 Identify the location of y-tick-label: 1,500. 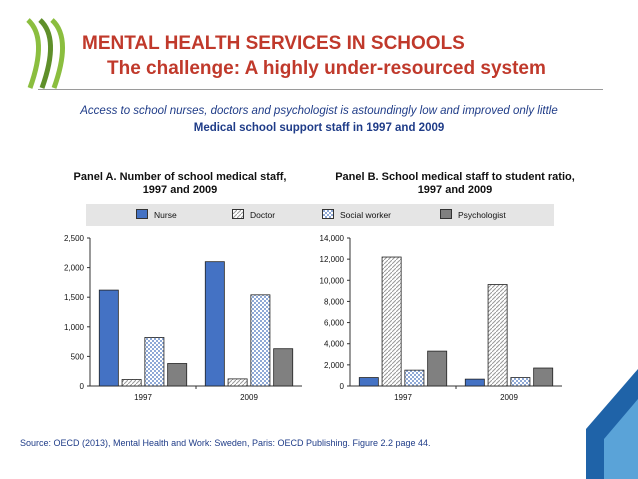
(74, 297).